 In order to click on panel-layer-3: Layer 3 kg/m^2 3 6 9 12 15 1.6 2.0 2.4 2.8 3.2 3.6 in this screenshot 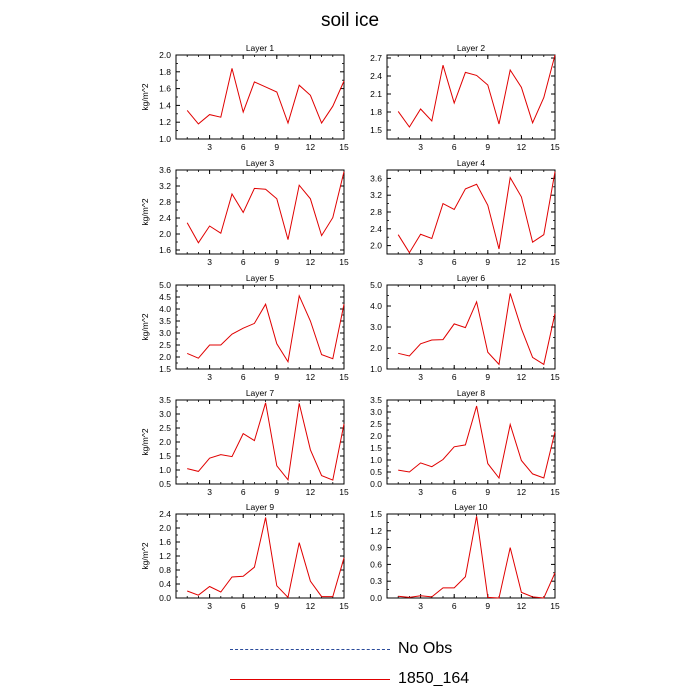, I will do `click(244, 212)`.